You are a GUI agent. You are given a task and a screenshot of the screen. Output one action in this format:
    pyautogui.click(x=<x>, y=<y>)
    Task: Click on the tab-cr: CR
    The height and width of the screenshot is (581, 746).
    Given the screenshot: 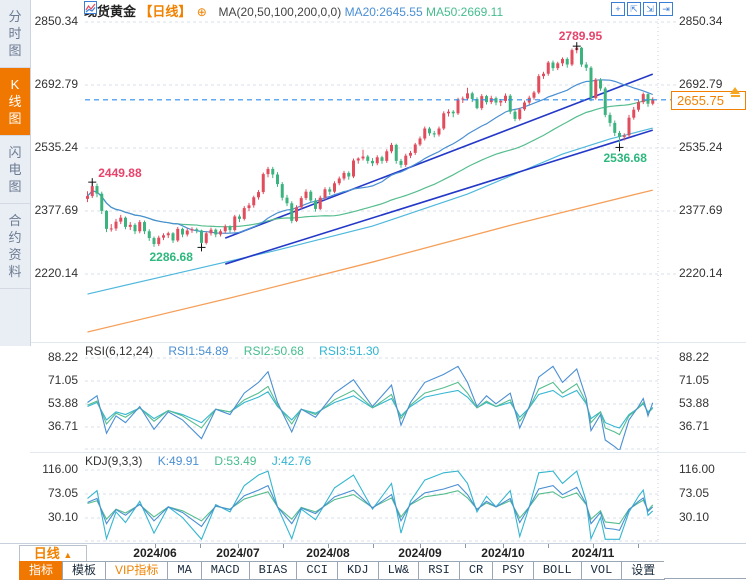 What is the action you would take?
    pyautogui.click(x=476, y=570)
    